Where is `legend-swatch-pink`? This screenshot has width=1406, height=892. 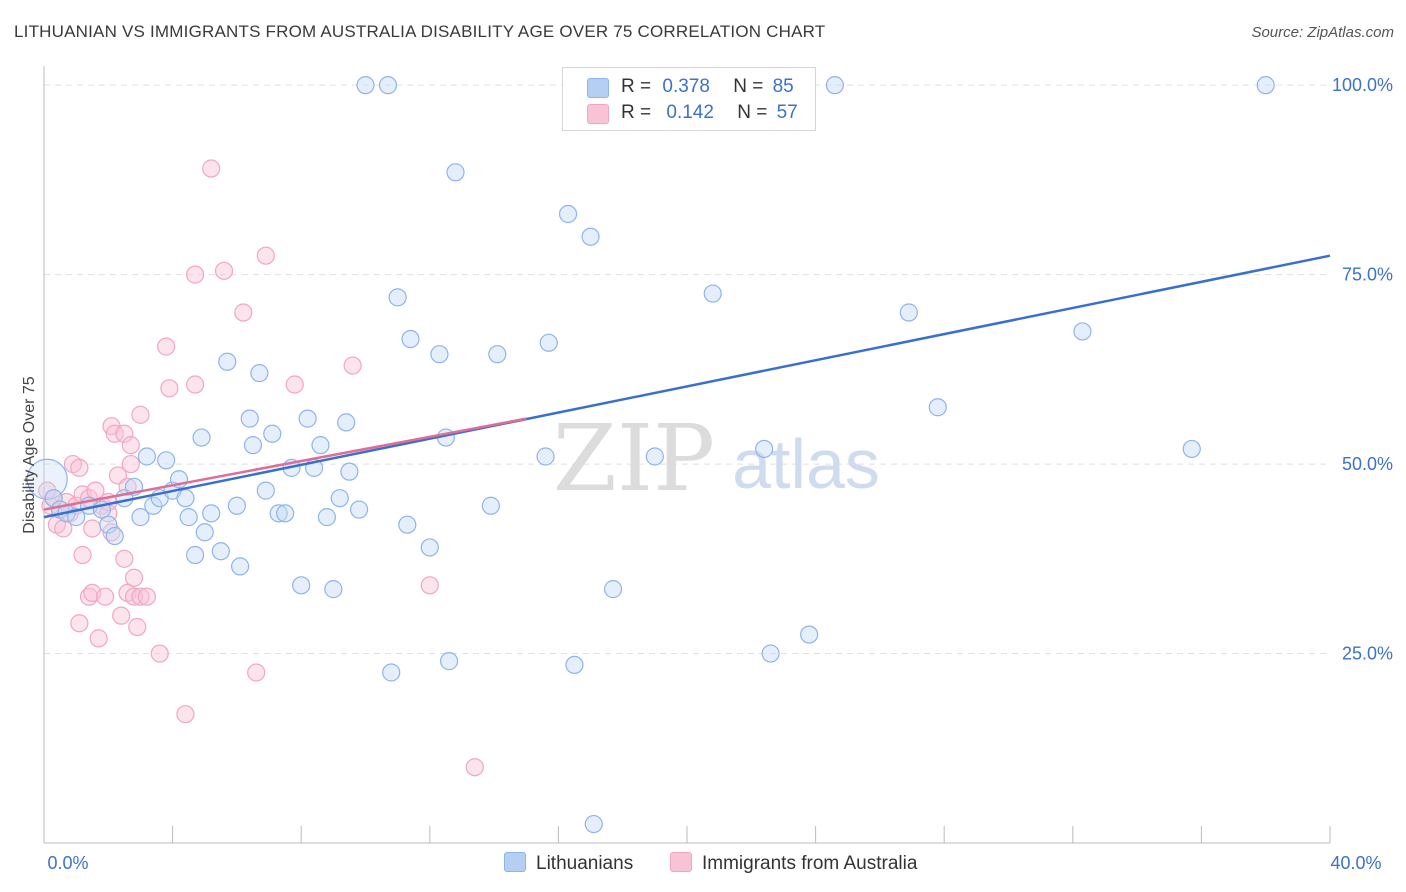
legend-swatch-pink is located at coordinates (598, 114).